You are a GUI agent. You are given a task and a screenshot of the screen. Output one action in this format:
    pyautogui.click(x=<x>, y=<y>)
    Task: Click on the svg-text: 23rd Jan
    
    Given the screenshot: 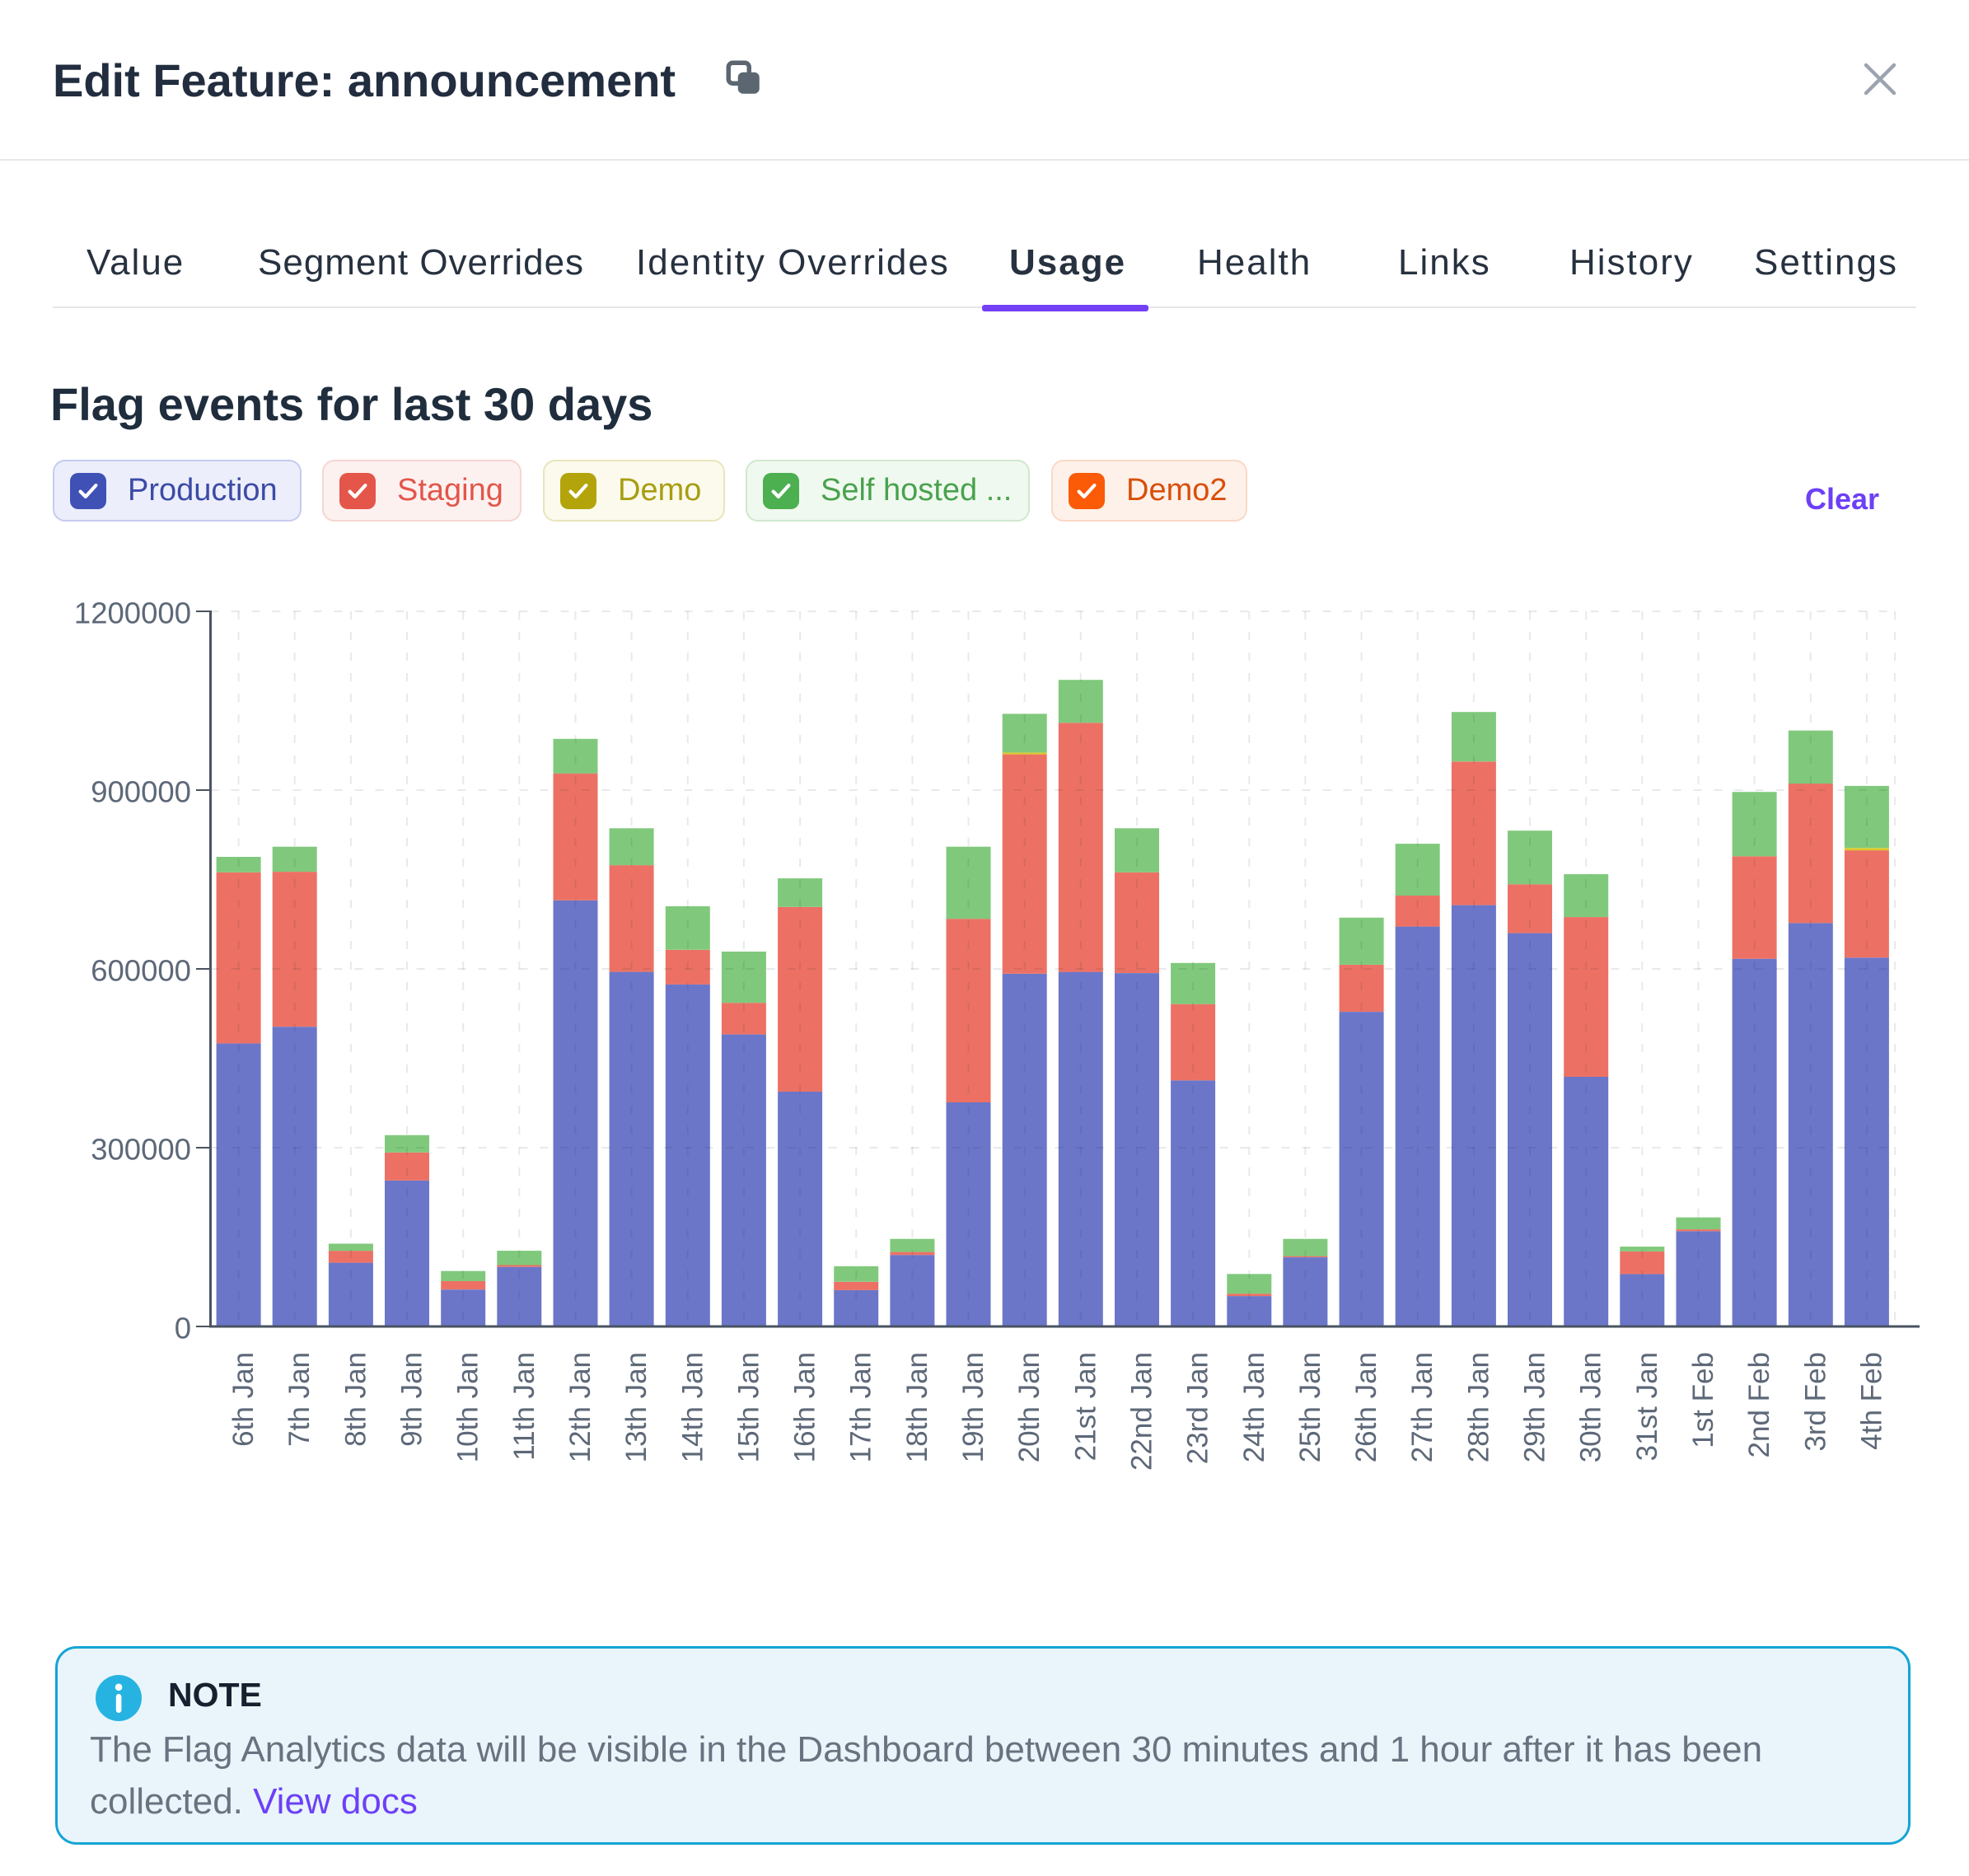 What is the action you would take?
    pyautogui.click(x=1198, y=1408)
    